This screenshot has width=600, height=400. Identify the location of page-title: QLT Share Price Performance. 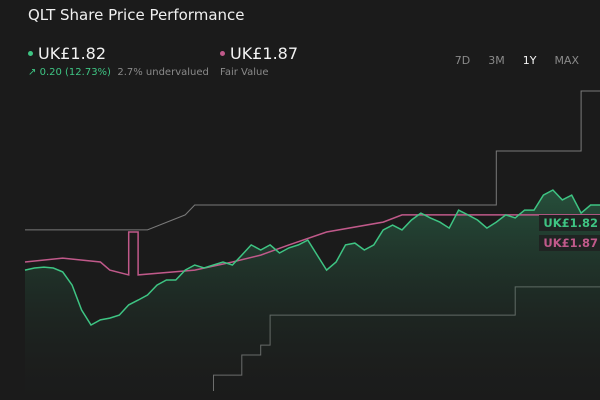
(136, 15).